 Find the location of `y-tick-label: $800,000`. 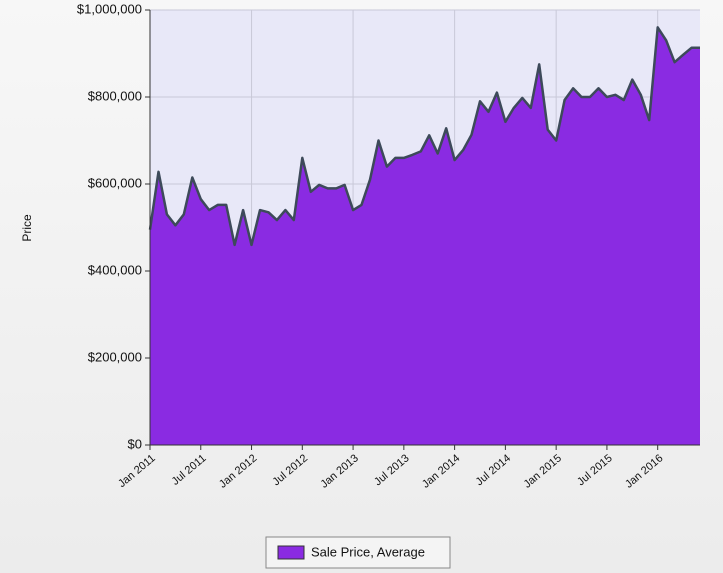

y-tick-label: $800,000 is located at coordinates (115, 95).